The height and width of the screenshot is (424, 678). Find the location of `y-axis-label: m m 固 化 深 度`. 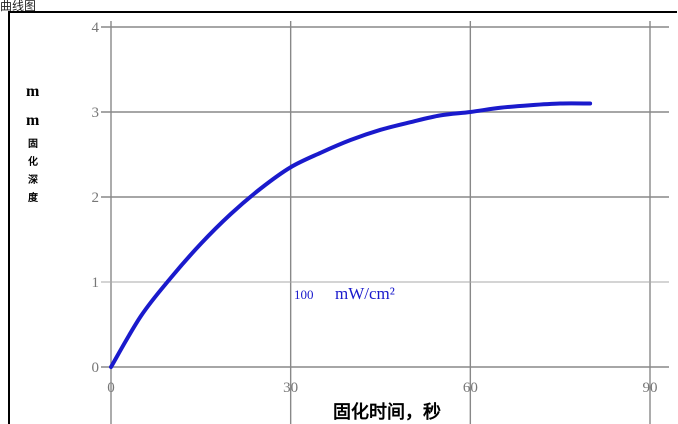

y-axis-label: m m 固 化 深 度 is located at coordinates (33, 143).